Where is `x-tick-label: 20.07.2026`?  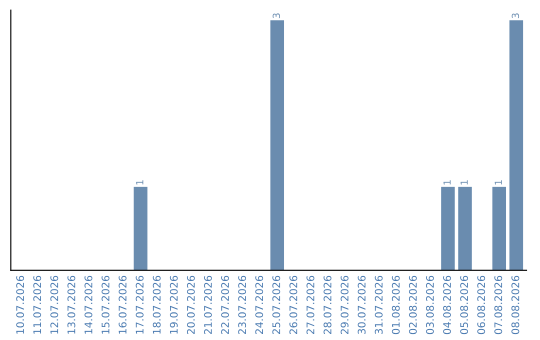 x-tick-label: 20.07.2026 is located at coordinates (190, 305).